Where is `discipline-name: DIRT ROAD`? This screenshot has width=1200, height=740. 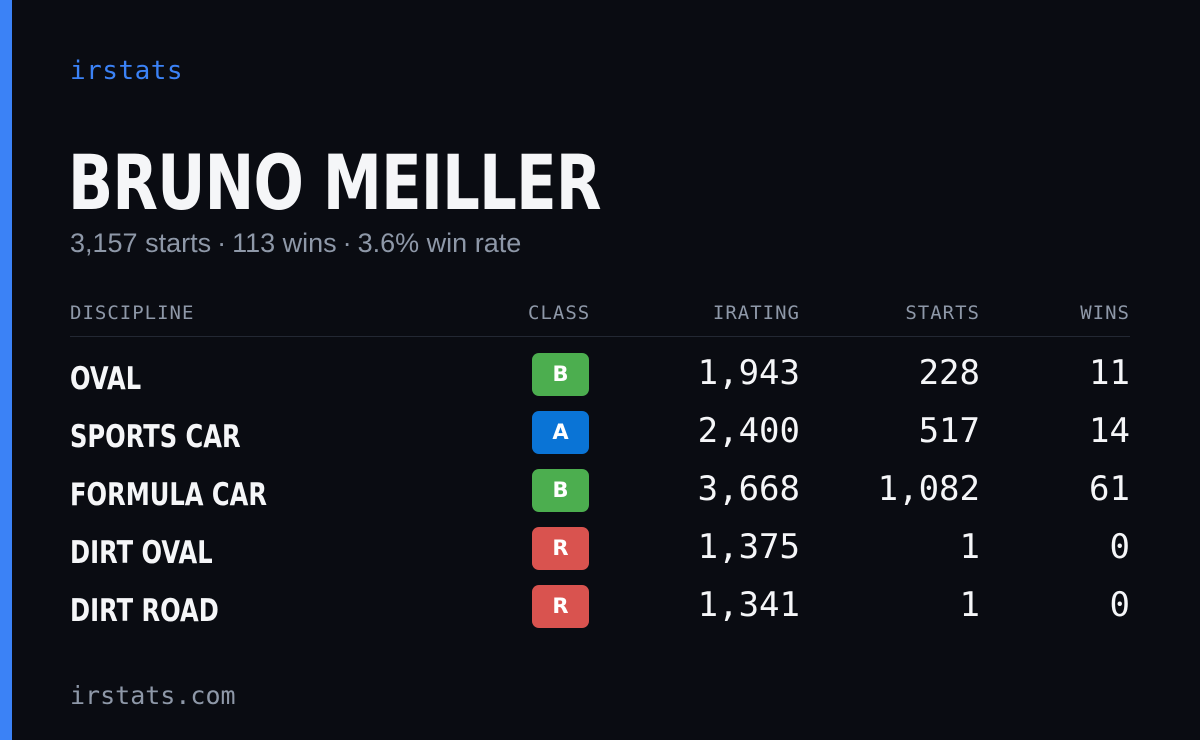
discipline-name: DIRT ROAD is located at coordinates (144, 611).